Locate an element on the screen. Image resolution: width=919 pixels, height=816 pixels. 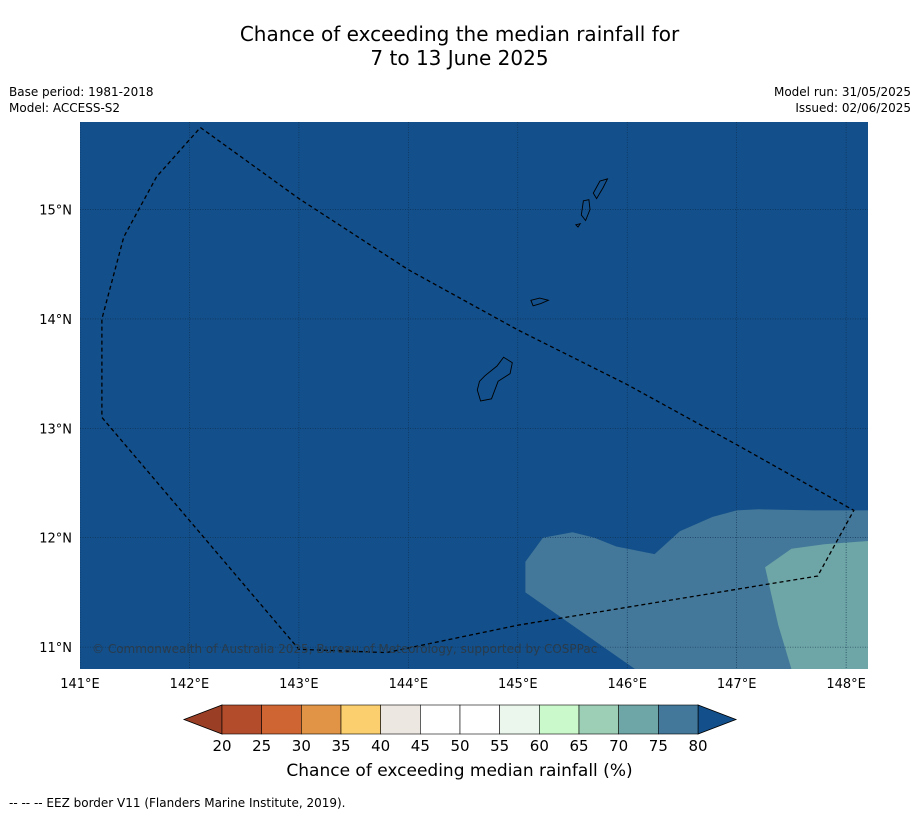
island-saipan is located at coordinates (600, 189).